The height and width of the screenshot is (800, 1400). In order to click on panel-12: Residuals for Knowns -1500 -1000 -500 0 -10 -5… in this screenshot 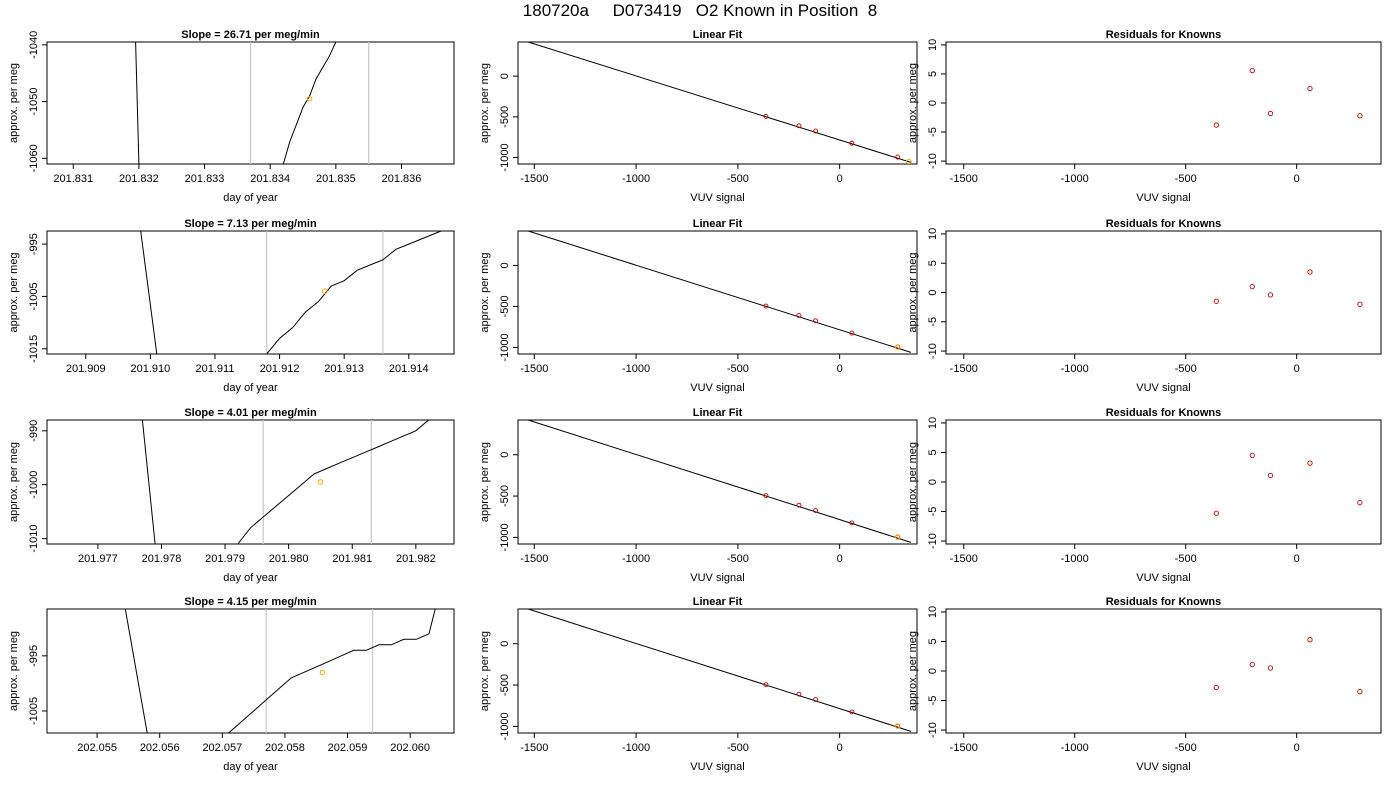, I will do `click(1144, 684)`.